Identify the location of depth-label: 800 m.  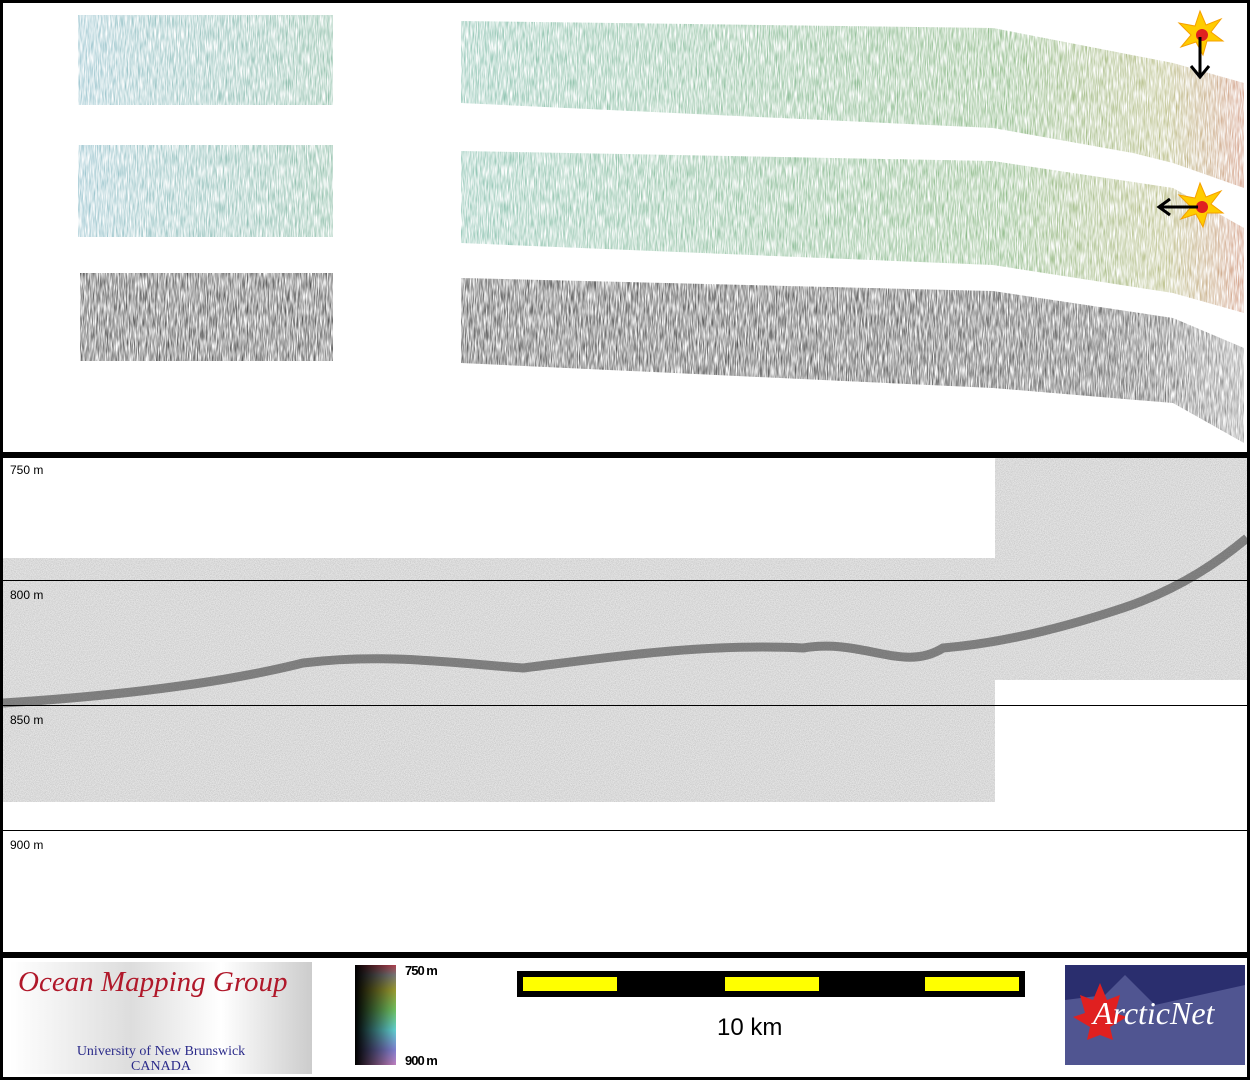
(27, 595).